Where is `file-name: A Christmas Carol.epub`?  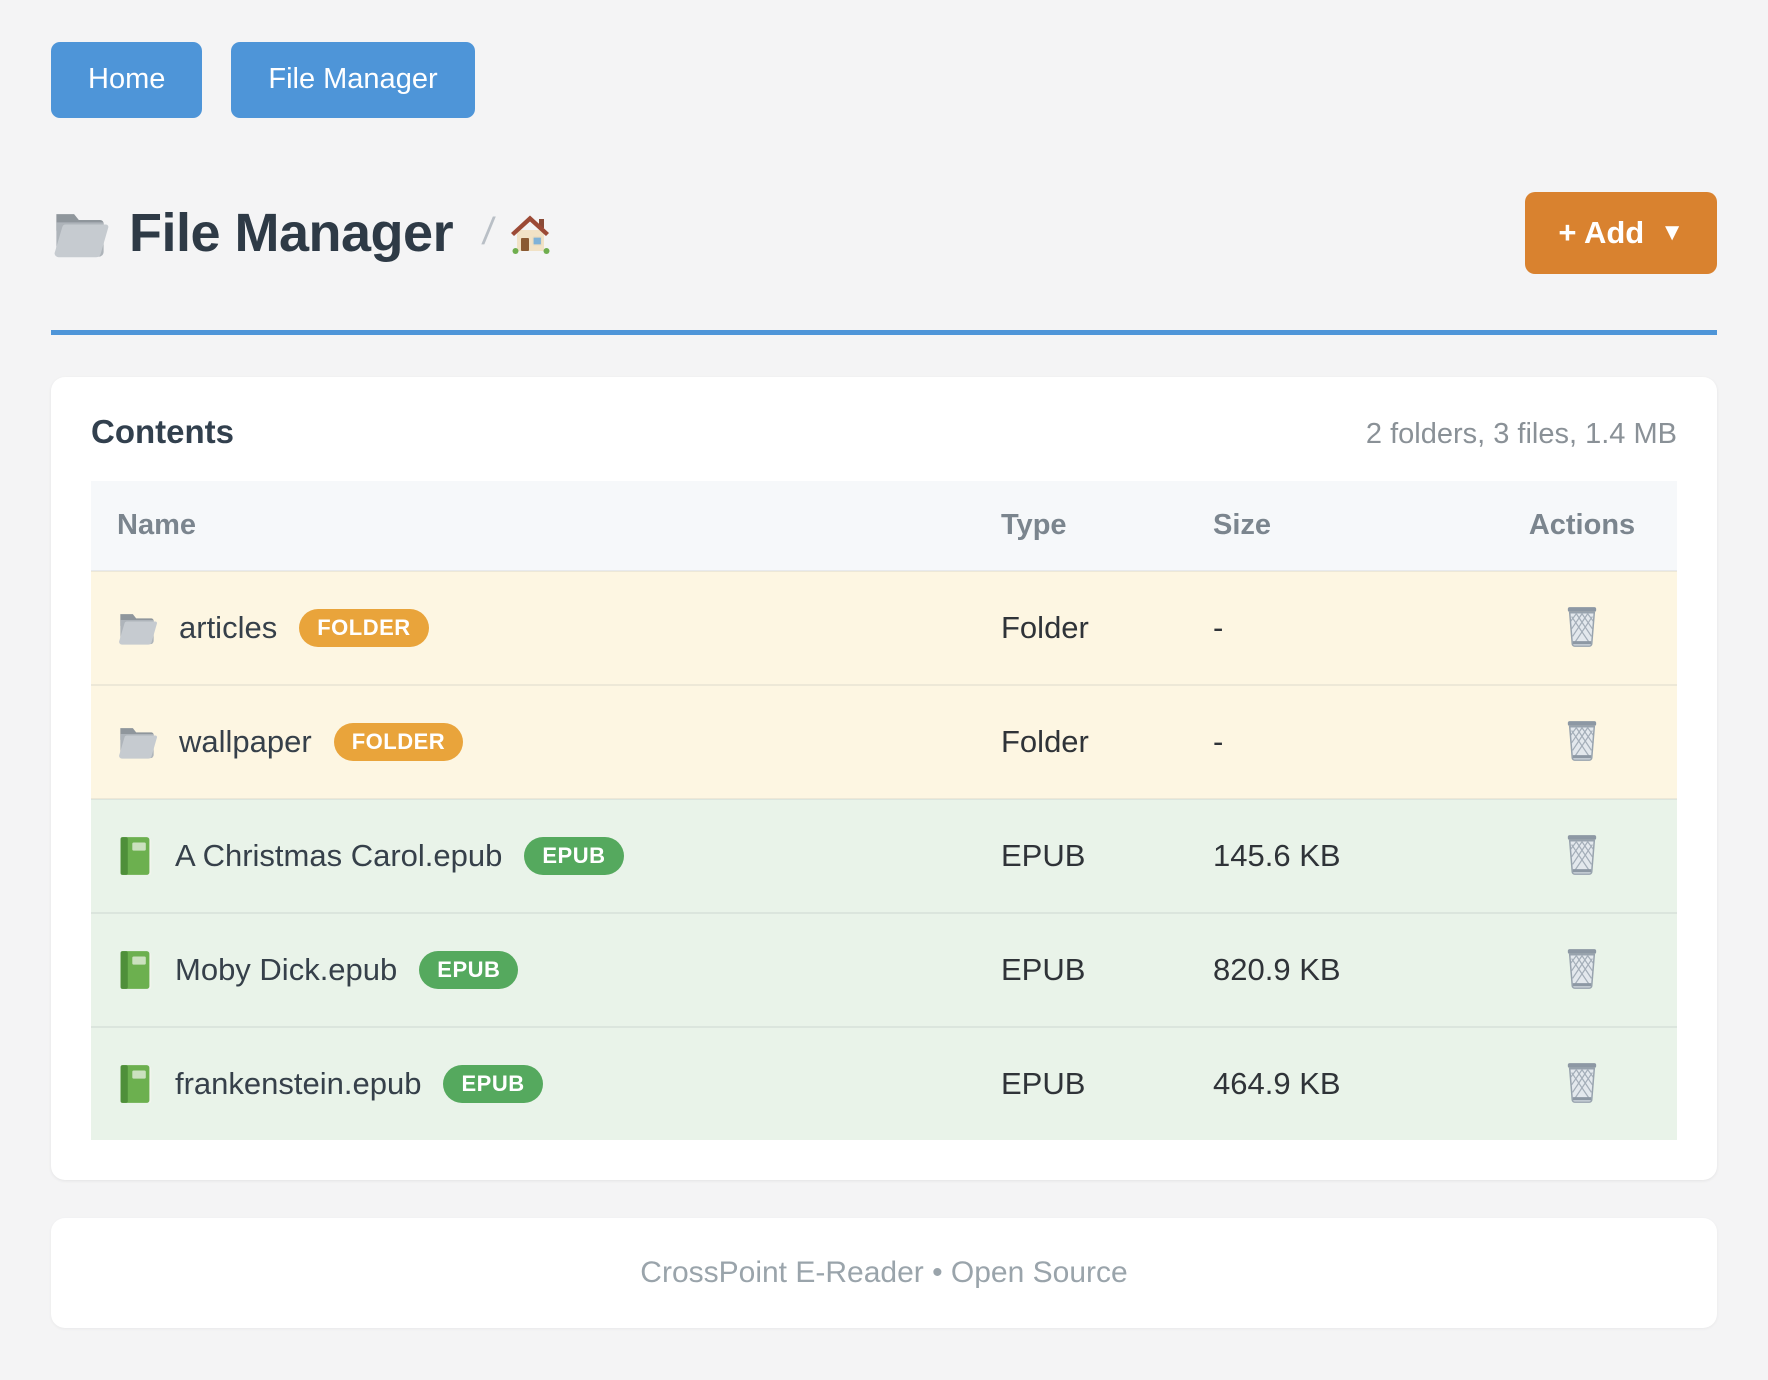
file-name: A Christmas Carol.epub is located at coordinates (339, 855).